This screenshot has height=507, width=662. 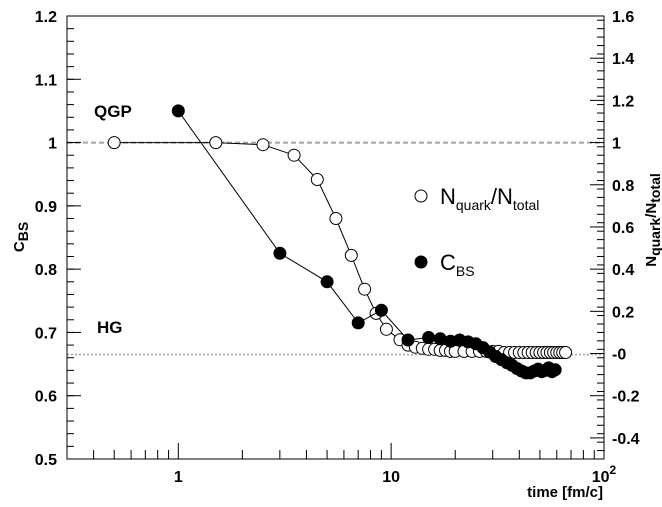 I want to click on y-right-title-sub2: total, so click(x=654, y=188).